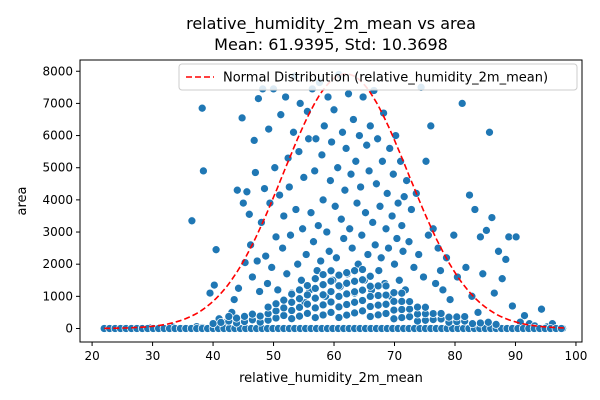 The width and height of the screenshot is (600, 400). I want to click on y-tick-label: 0, so click(69, 328).